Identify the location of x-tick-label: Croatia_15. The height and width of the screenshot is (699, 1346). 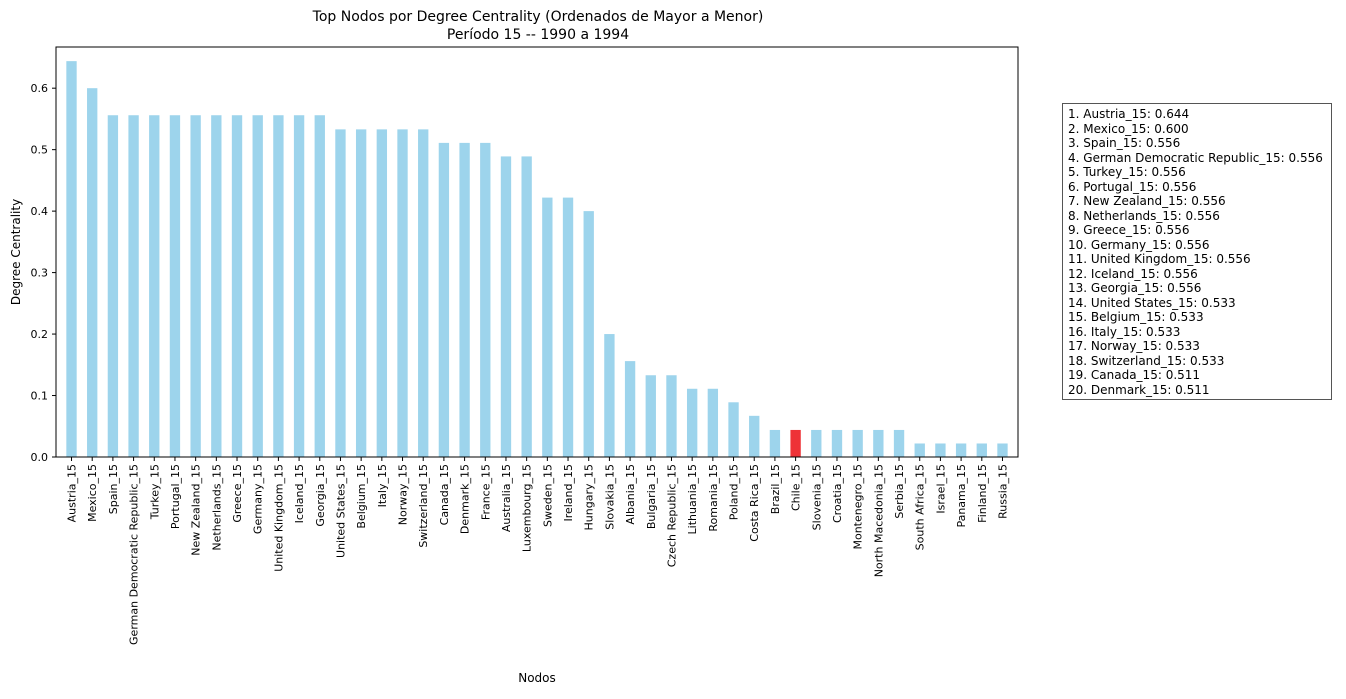
(837, 493).